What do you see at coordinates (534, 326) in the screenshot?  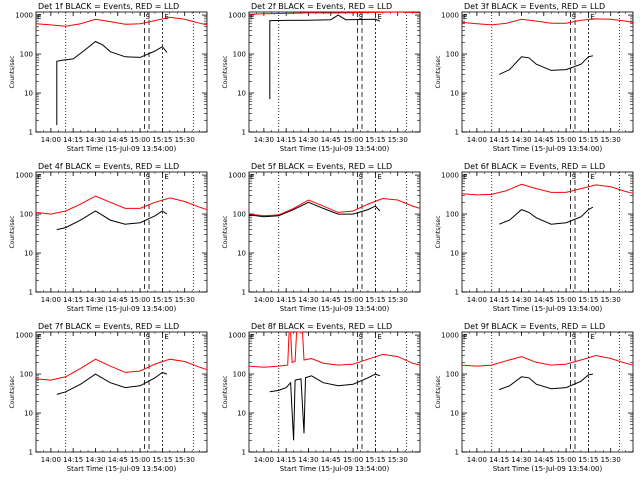 I see `panel-title: Det 9f BLACK = Events, RED = LLD` at bounding box center [534, 326].